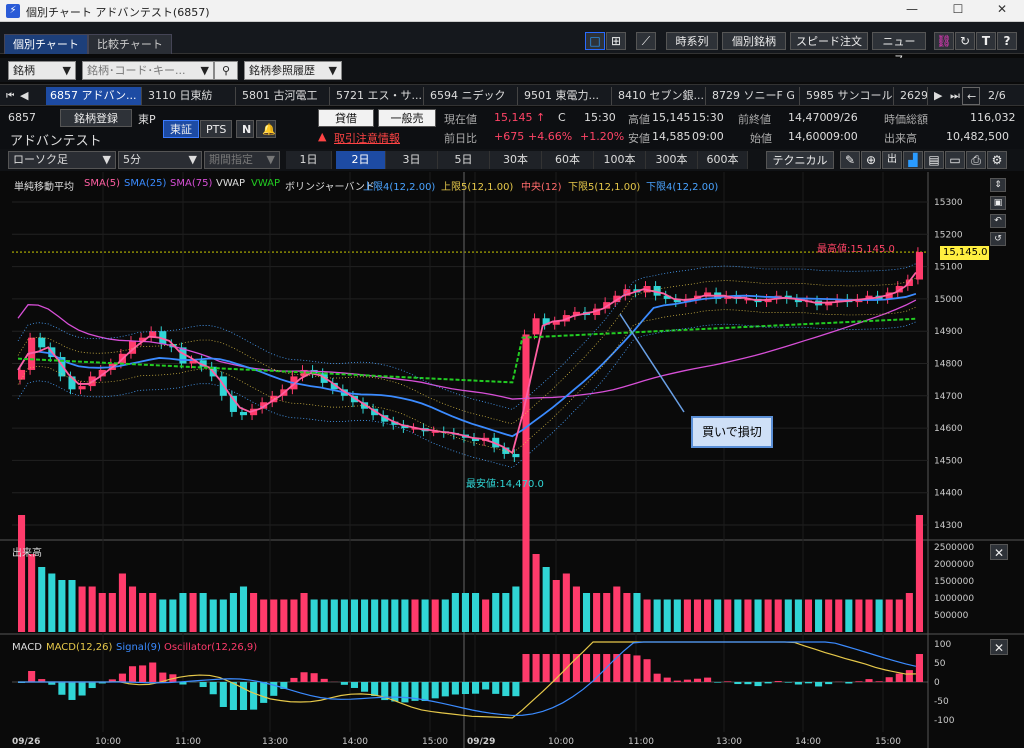 The width and height of the screenshot is (1024, 748). What do you see at coordinates (976, 160) in the screenshot?
I see `print-icon: ⎙` at bounding box center [976, 160].